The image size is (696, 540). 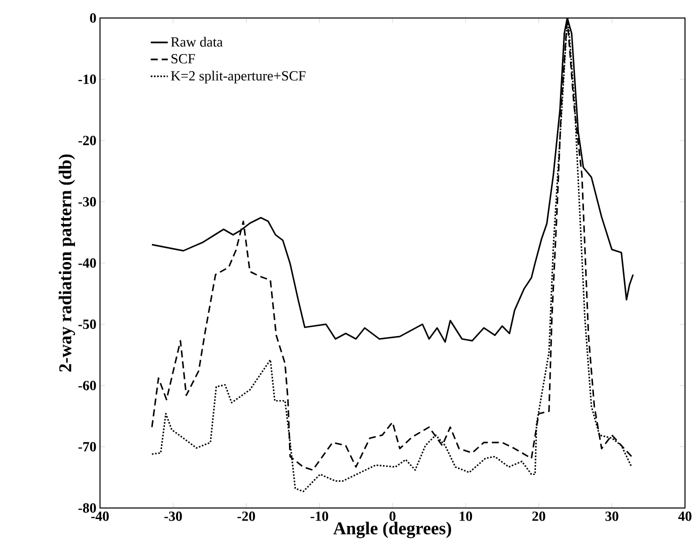 What do you see at coordinates (93, 18) in the screenshot?
I see `y-tick-label: 0` at bounding box center [93, 18].